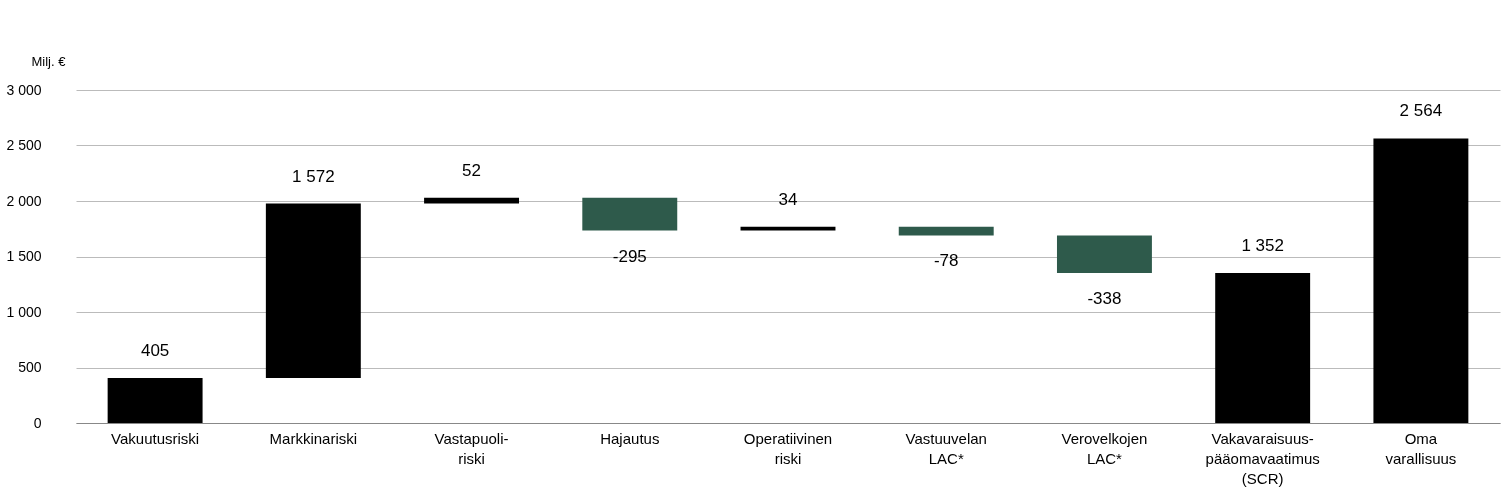 This screenshot has width=1510, height=491. I want to click on x-tick-label: Verovelkojen LAC*, so click(1104, 448).